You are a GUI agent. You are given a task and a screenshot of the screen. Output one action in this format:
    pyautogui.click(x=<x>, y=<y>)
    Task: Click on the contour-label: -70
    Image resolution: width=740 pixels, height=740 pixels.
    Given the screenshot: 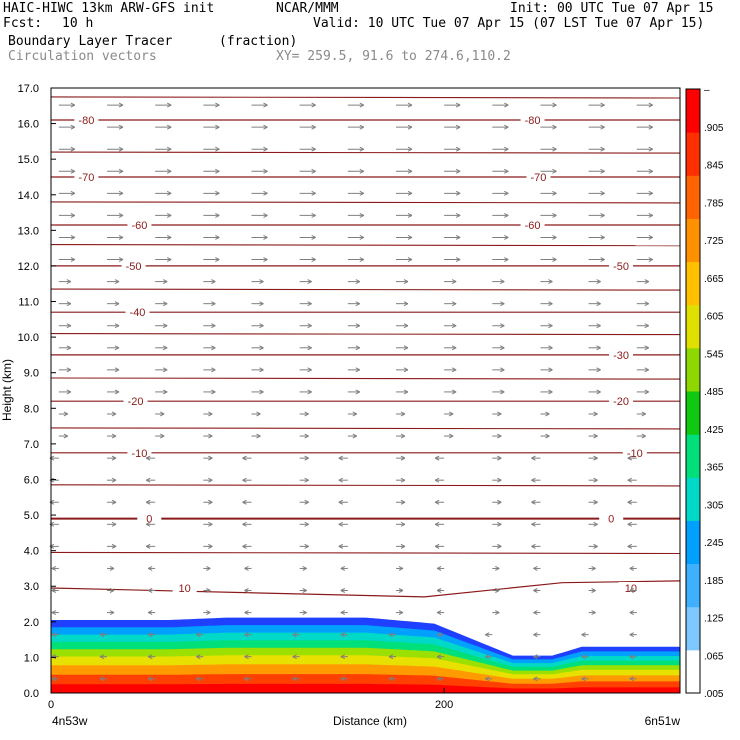 What is the action you would take?
    pyautogui.click(x=539, y=178)
    